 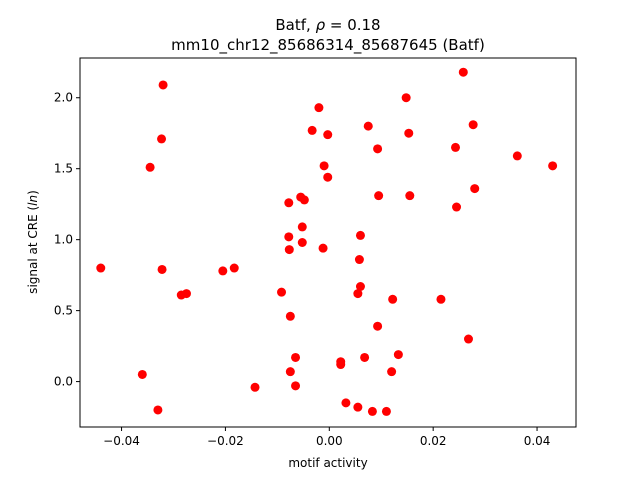 I want to click on x-tick-label: −0.04, so click(x=121, y=441).